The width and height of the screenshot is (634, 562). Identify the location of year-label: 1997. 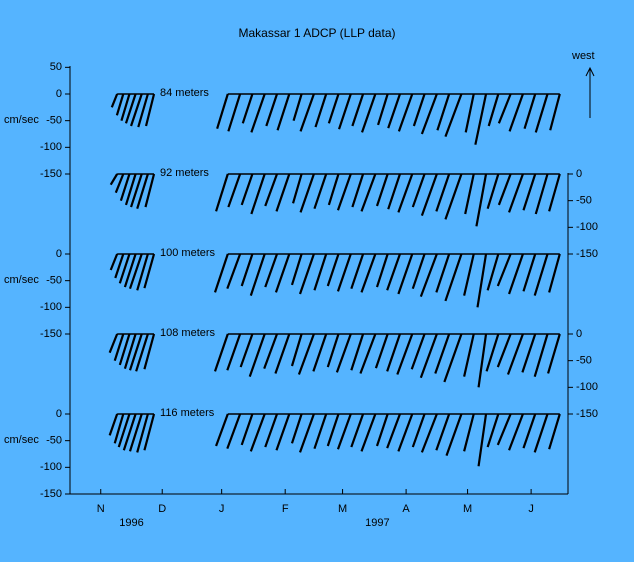
(377, 523).